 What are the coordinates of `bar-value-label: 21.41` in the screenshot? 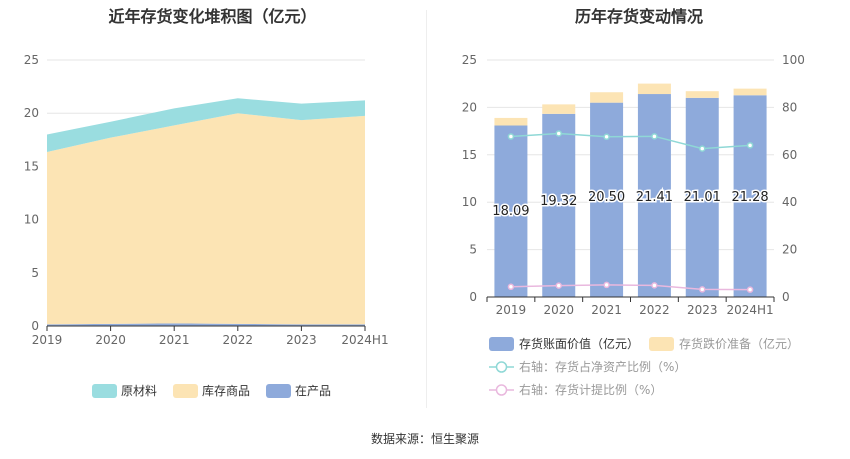 It's located at (654, 197).